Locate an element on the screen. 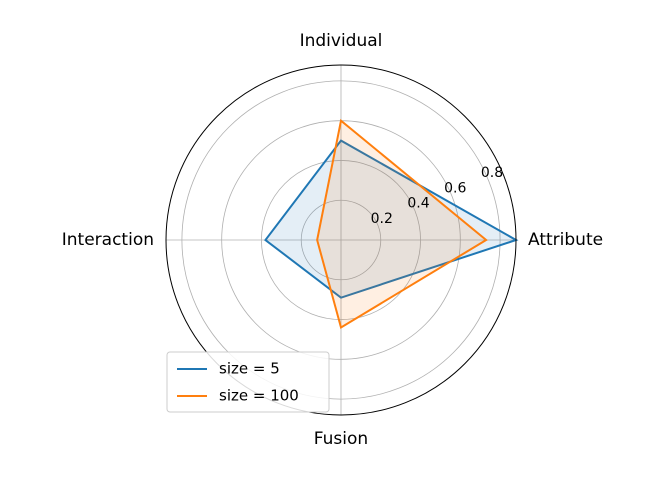 This screenshot has height=479, width=664. r-tick-label: 0.8 is located at coordinates (492, 173).